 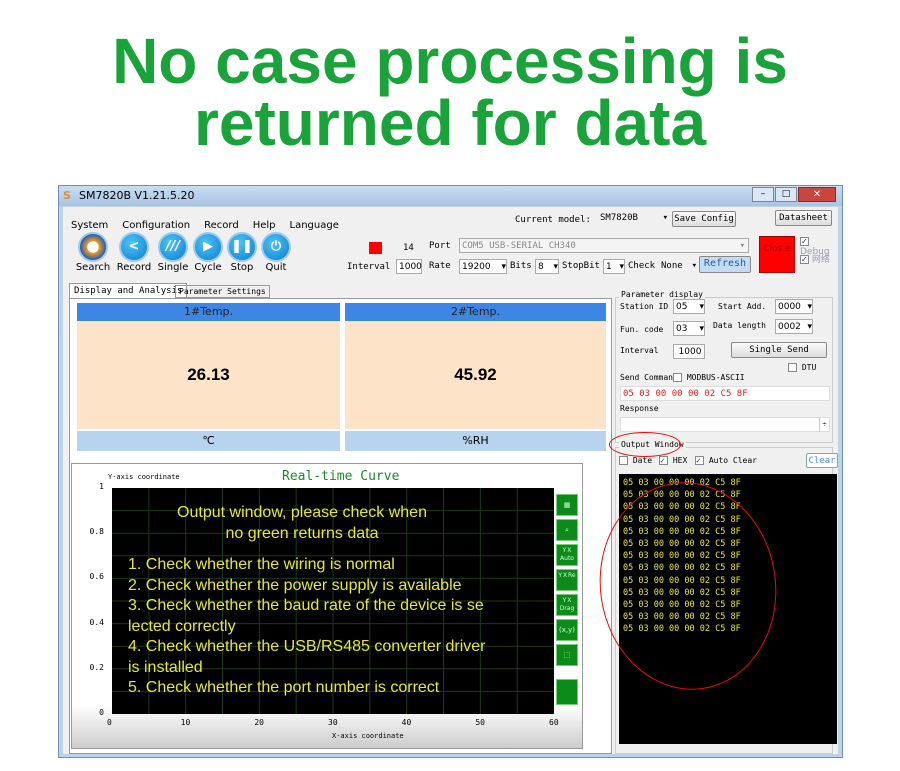 What do you see at coordinates (101, 712) in the screenshot?
I see `y-tick-label: 0` at bounding box center [101, 712].